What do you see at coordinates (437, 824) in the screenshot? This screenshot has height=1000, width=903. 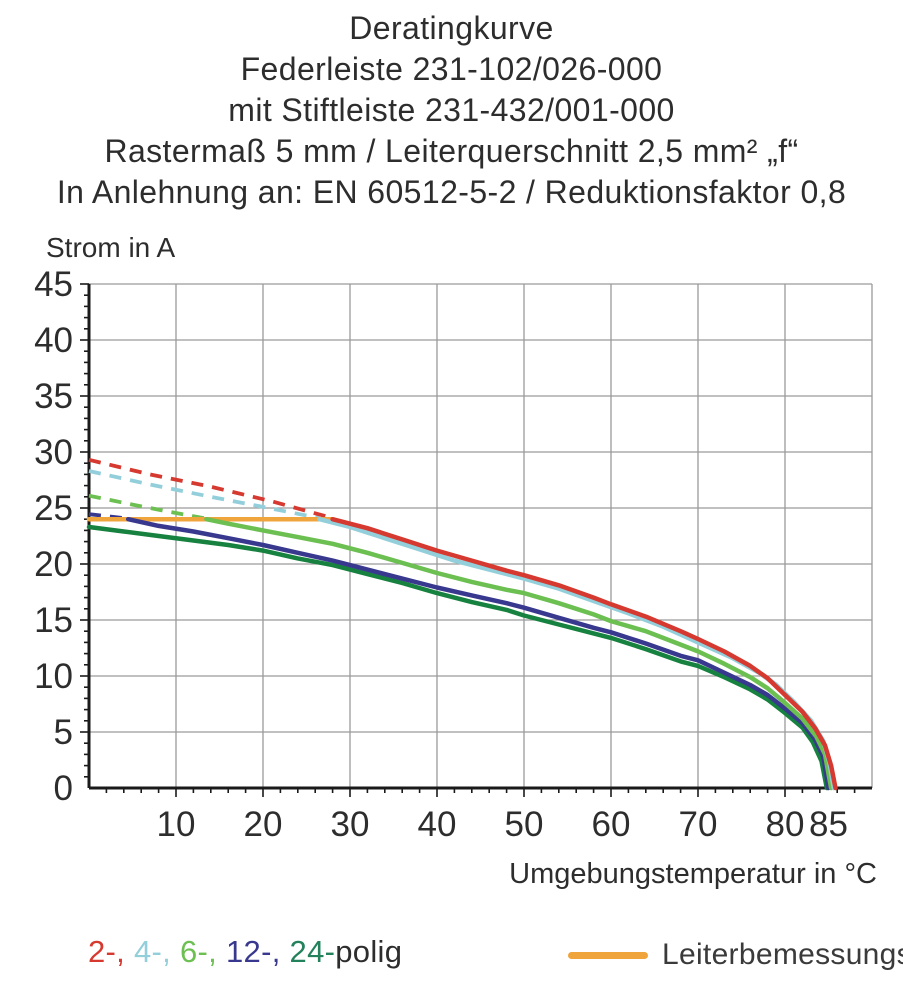 I see `x-tick-label: 40` at bounding box center [437, 824].